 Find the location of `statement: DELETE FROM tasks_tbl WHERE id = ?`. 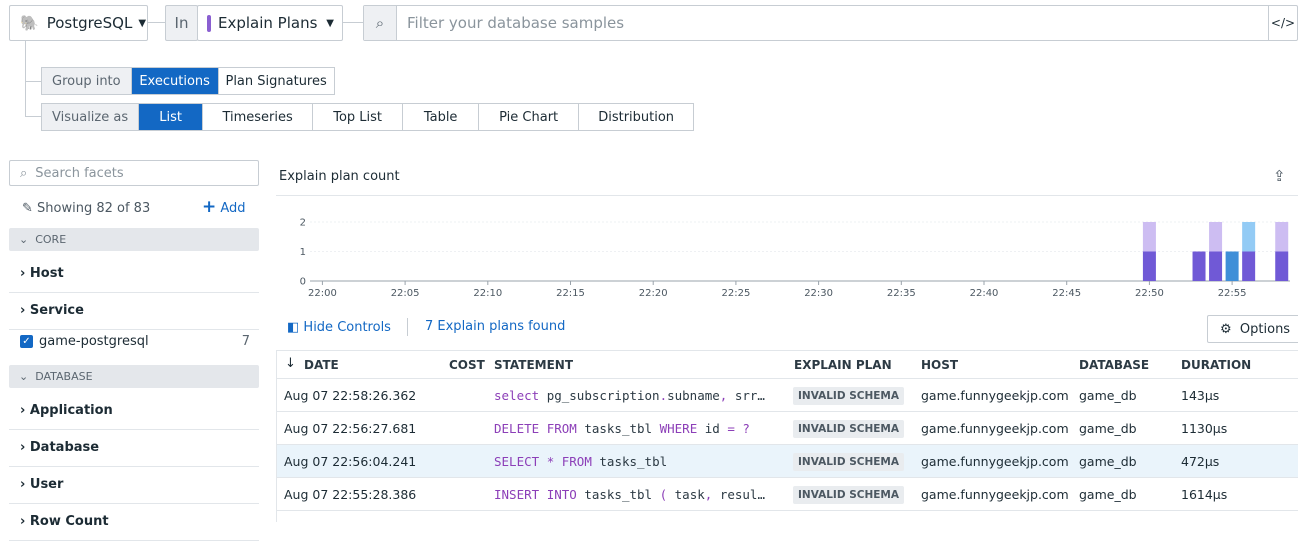

statement: DELETE FROM tasks_tbl WHERE id = ? is located at coordinates (622, 428).